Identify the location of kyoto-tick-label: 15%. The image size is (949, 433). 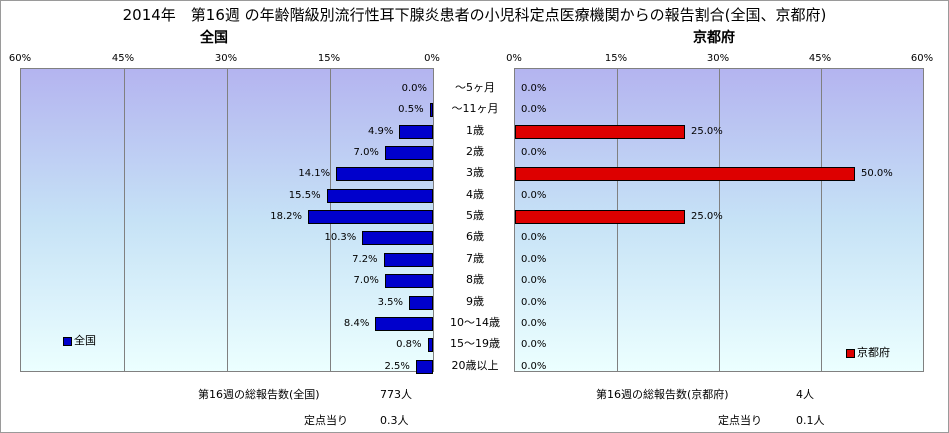
(616, 58).